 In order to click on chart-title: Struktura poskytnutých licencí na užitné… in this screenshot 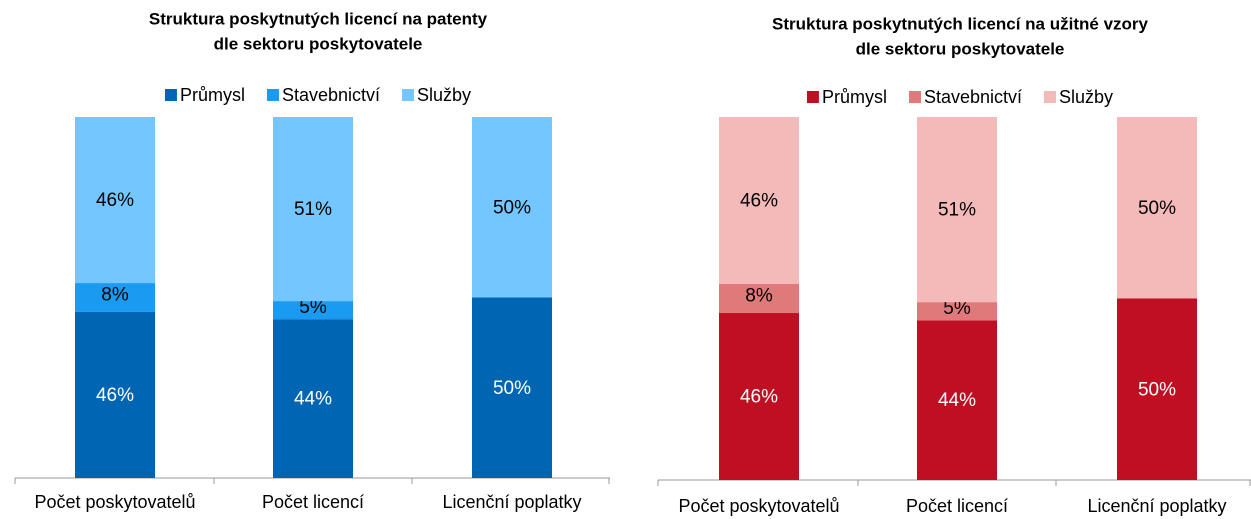, I will do `click(960, 23)`.